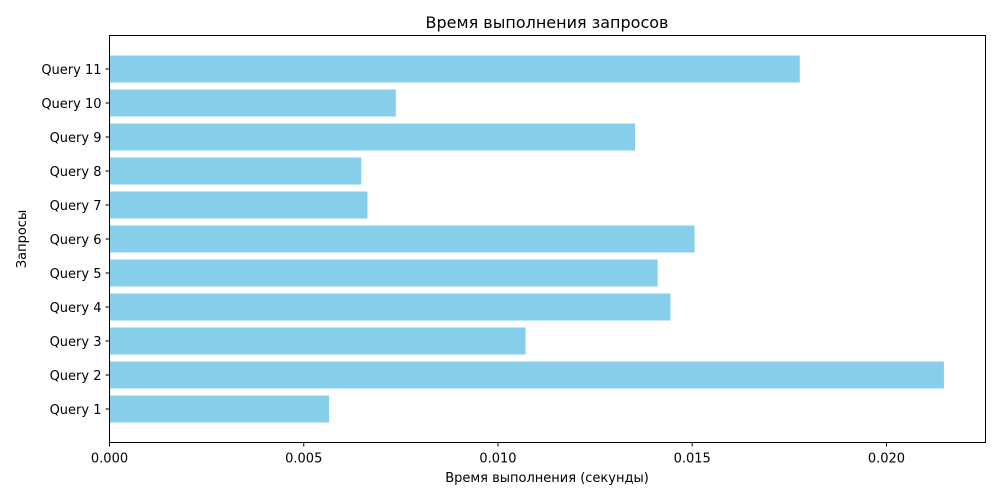 Image resolution: width=1000 pixels, height=500 pixels. What do you see at coordinates (22, 239) in the screenshot?
I see `y-axis-label: Запросы` at bounding box center [22, 239].